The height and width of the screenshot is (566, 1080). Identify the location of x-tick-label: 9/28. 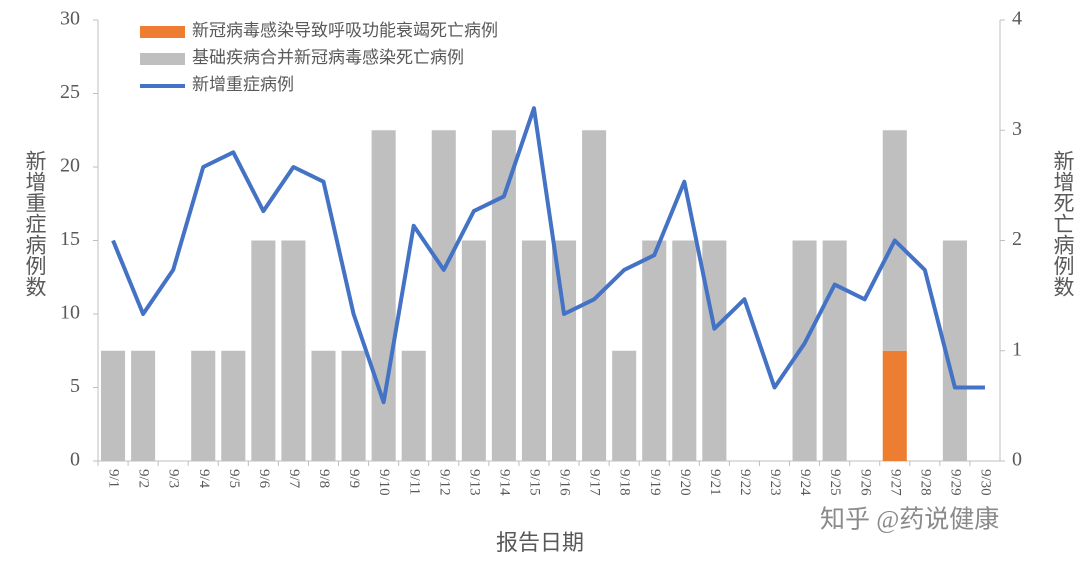
(925, 482).